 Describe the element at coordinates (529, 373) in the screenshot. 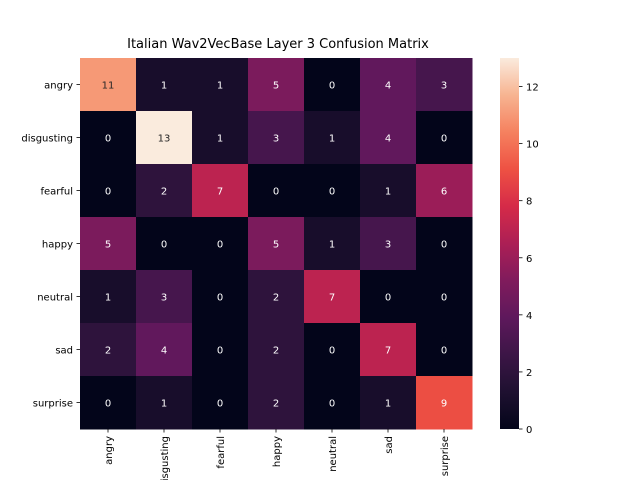

I see `colorbar-tick-label: 2` at that location.